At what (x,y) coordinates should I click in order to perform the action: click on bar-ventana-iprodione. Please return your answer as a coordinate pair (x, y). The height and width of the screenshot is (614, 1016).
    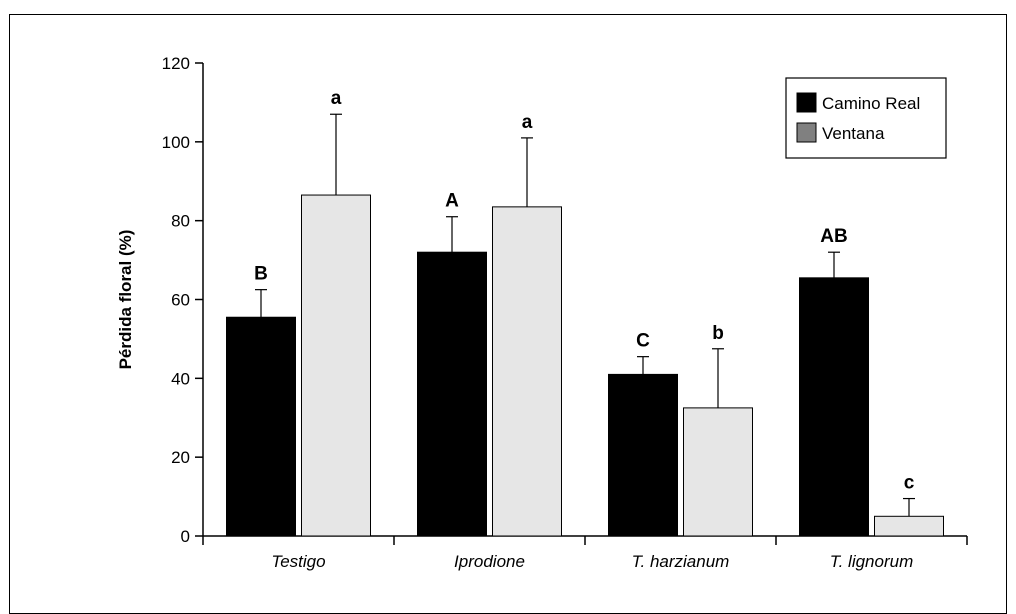
    Looking at the image, I should click on (527, 371).